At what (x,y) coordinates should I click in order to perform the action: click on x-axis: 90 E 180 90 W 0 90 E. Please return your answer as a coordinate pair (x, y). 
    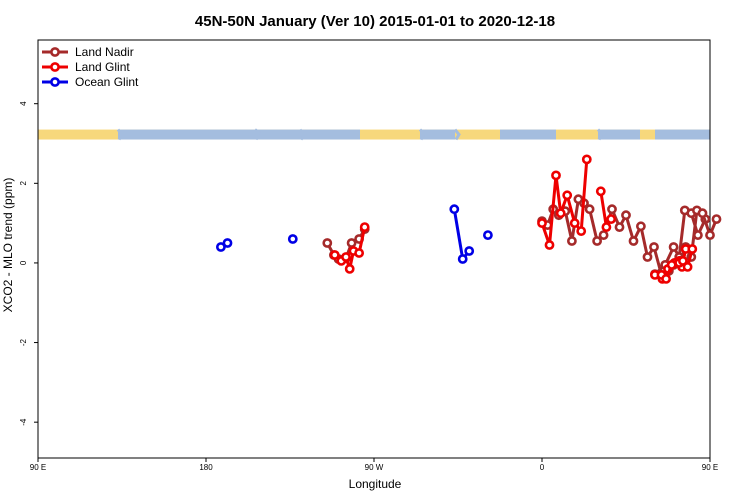
    Looking at the image, I should click on (374, 465).